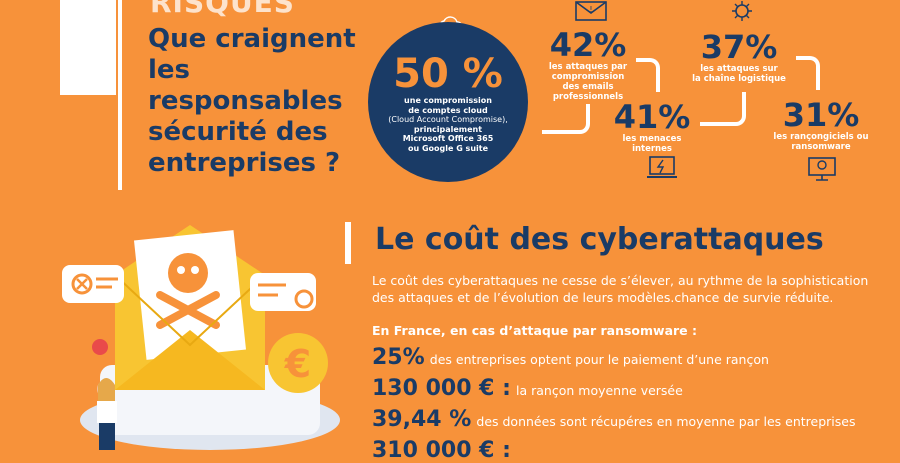 The height and width of the screenshot is (463, 900). I want to click on stat-value: 37%, so click(739, 47).